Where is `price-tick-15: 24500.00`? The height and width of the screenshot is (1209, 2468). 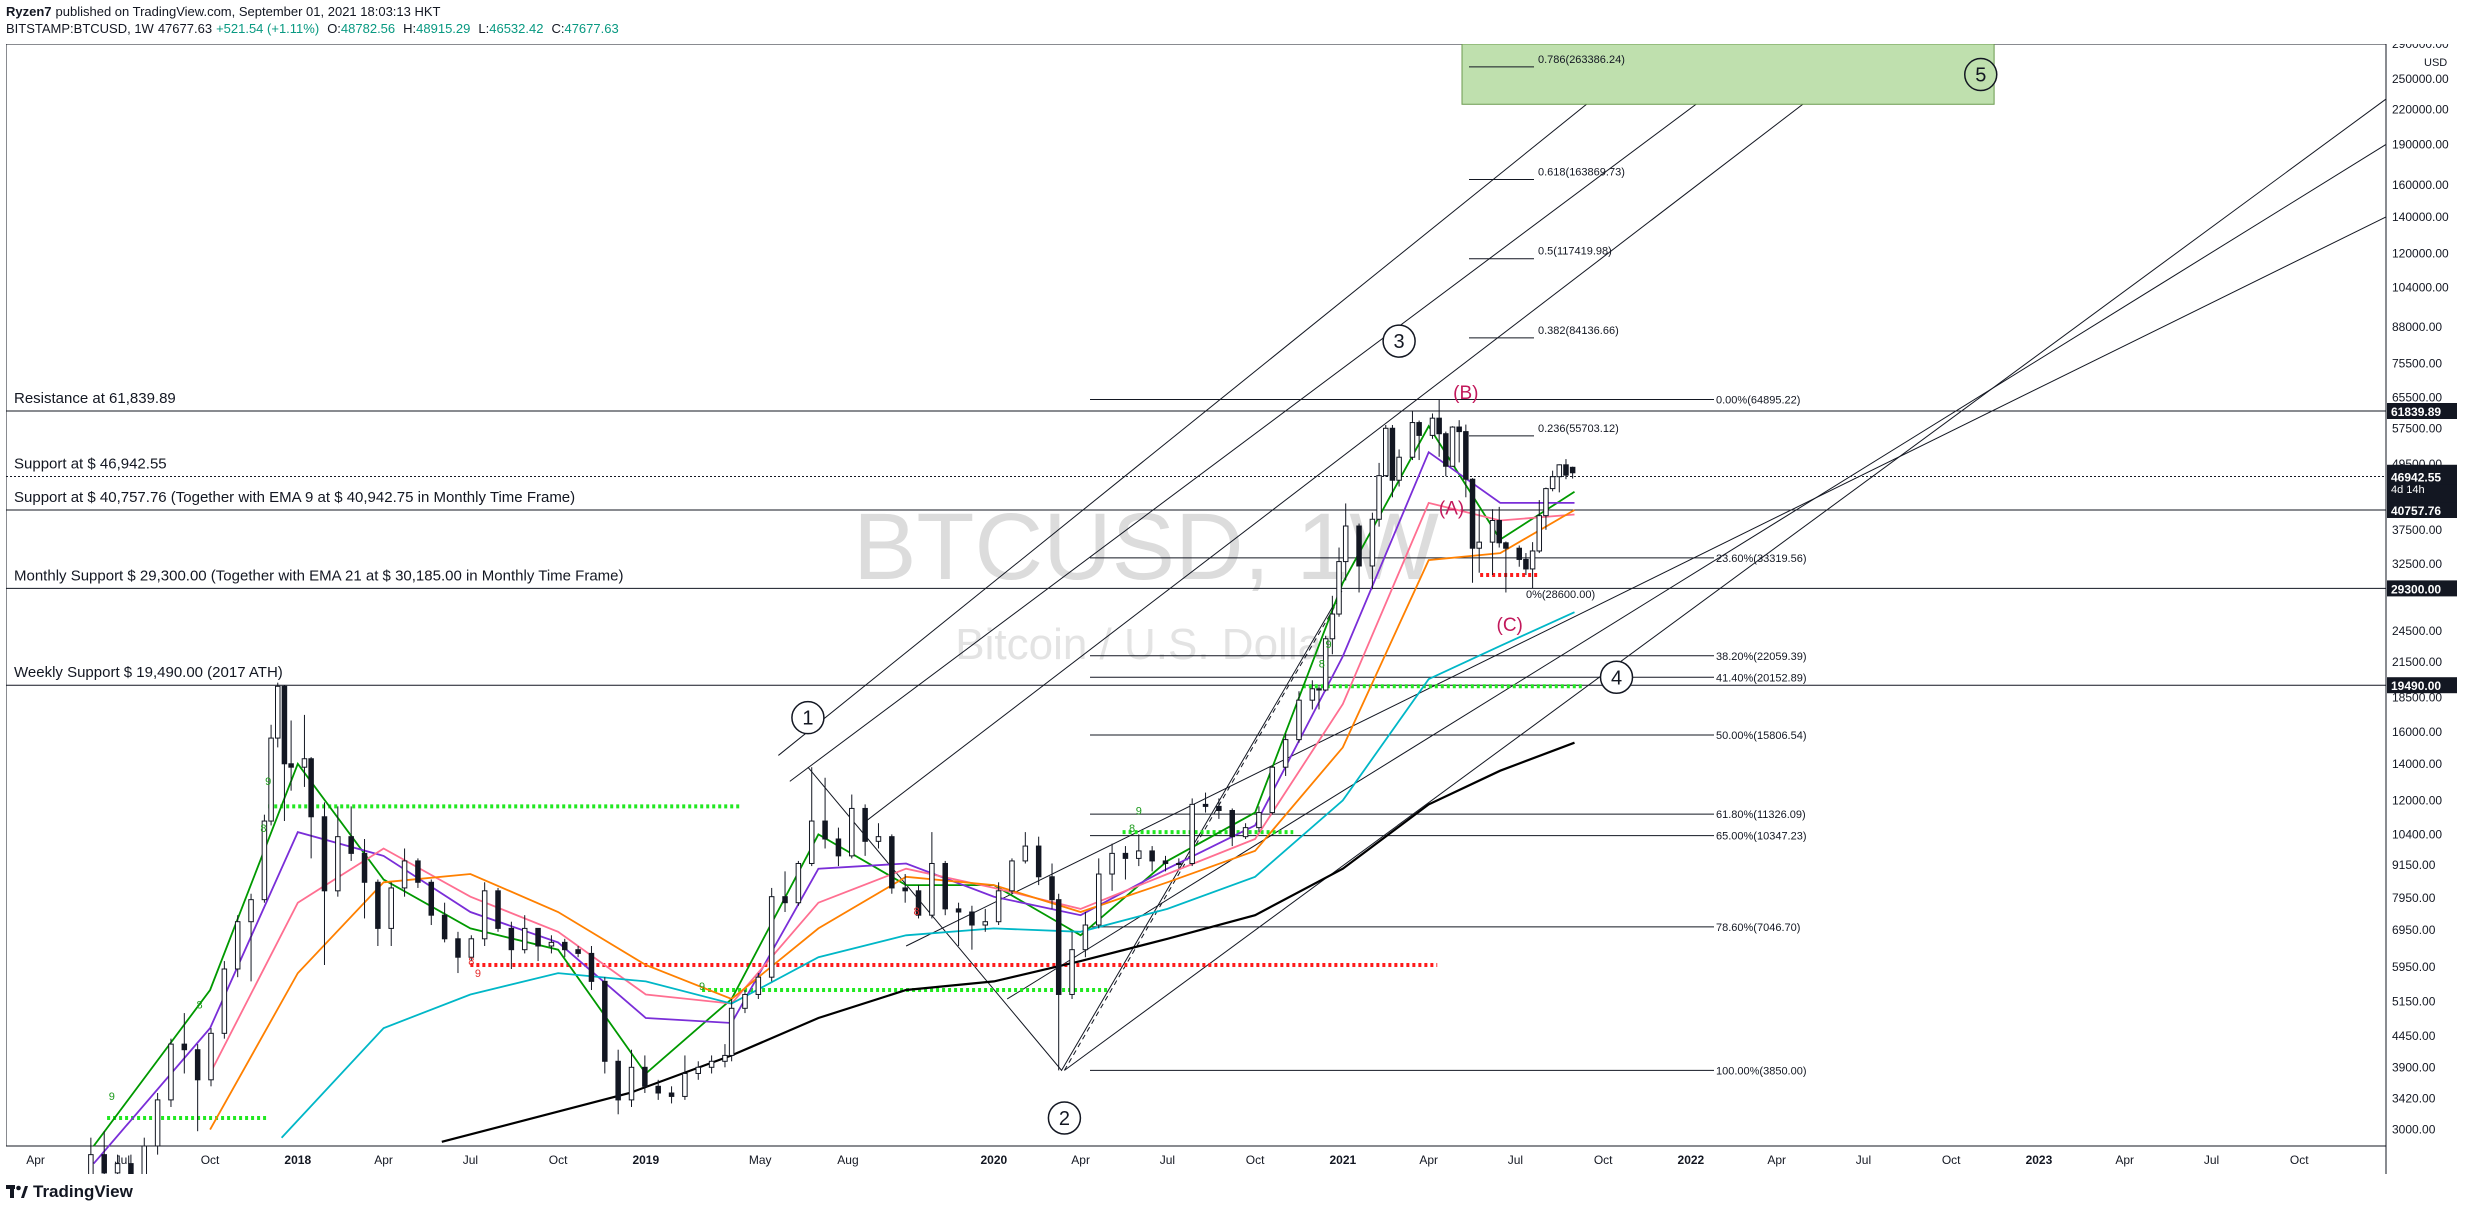
price-tick-15: 24500.00 is located at coordinates (2417, 631).